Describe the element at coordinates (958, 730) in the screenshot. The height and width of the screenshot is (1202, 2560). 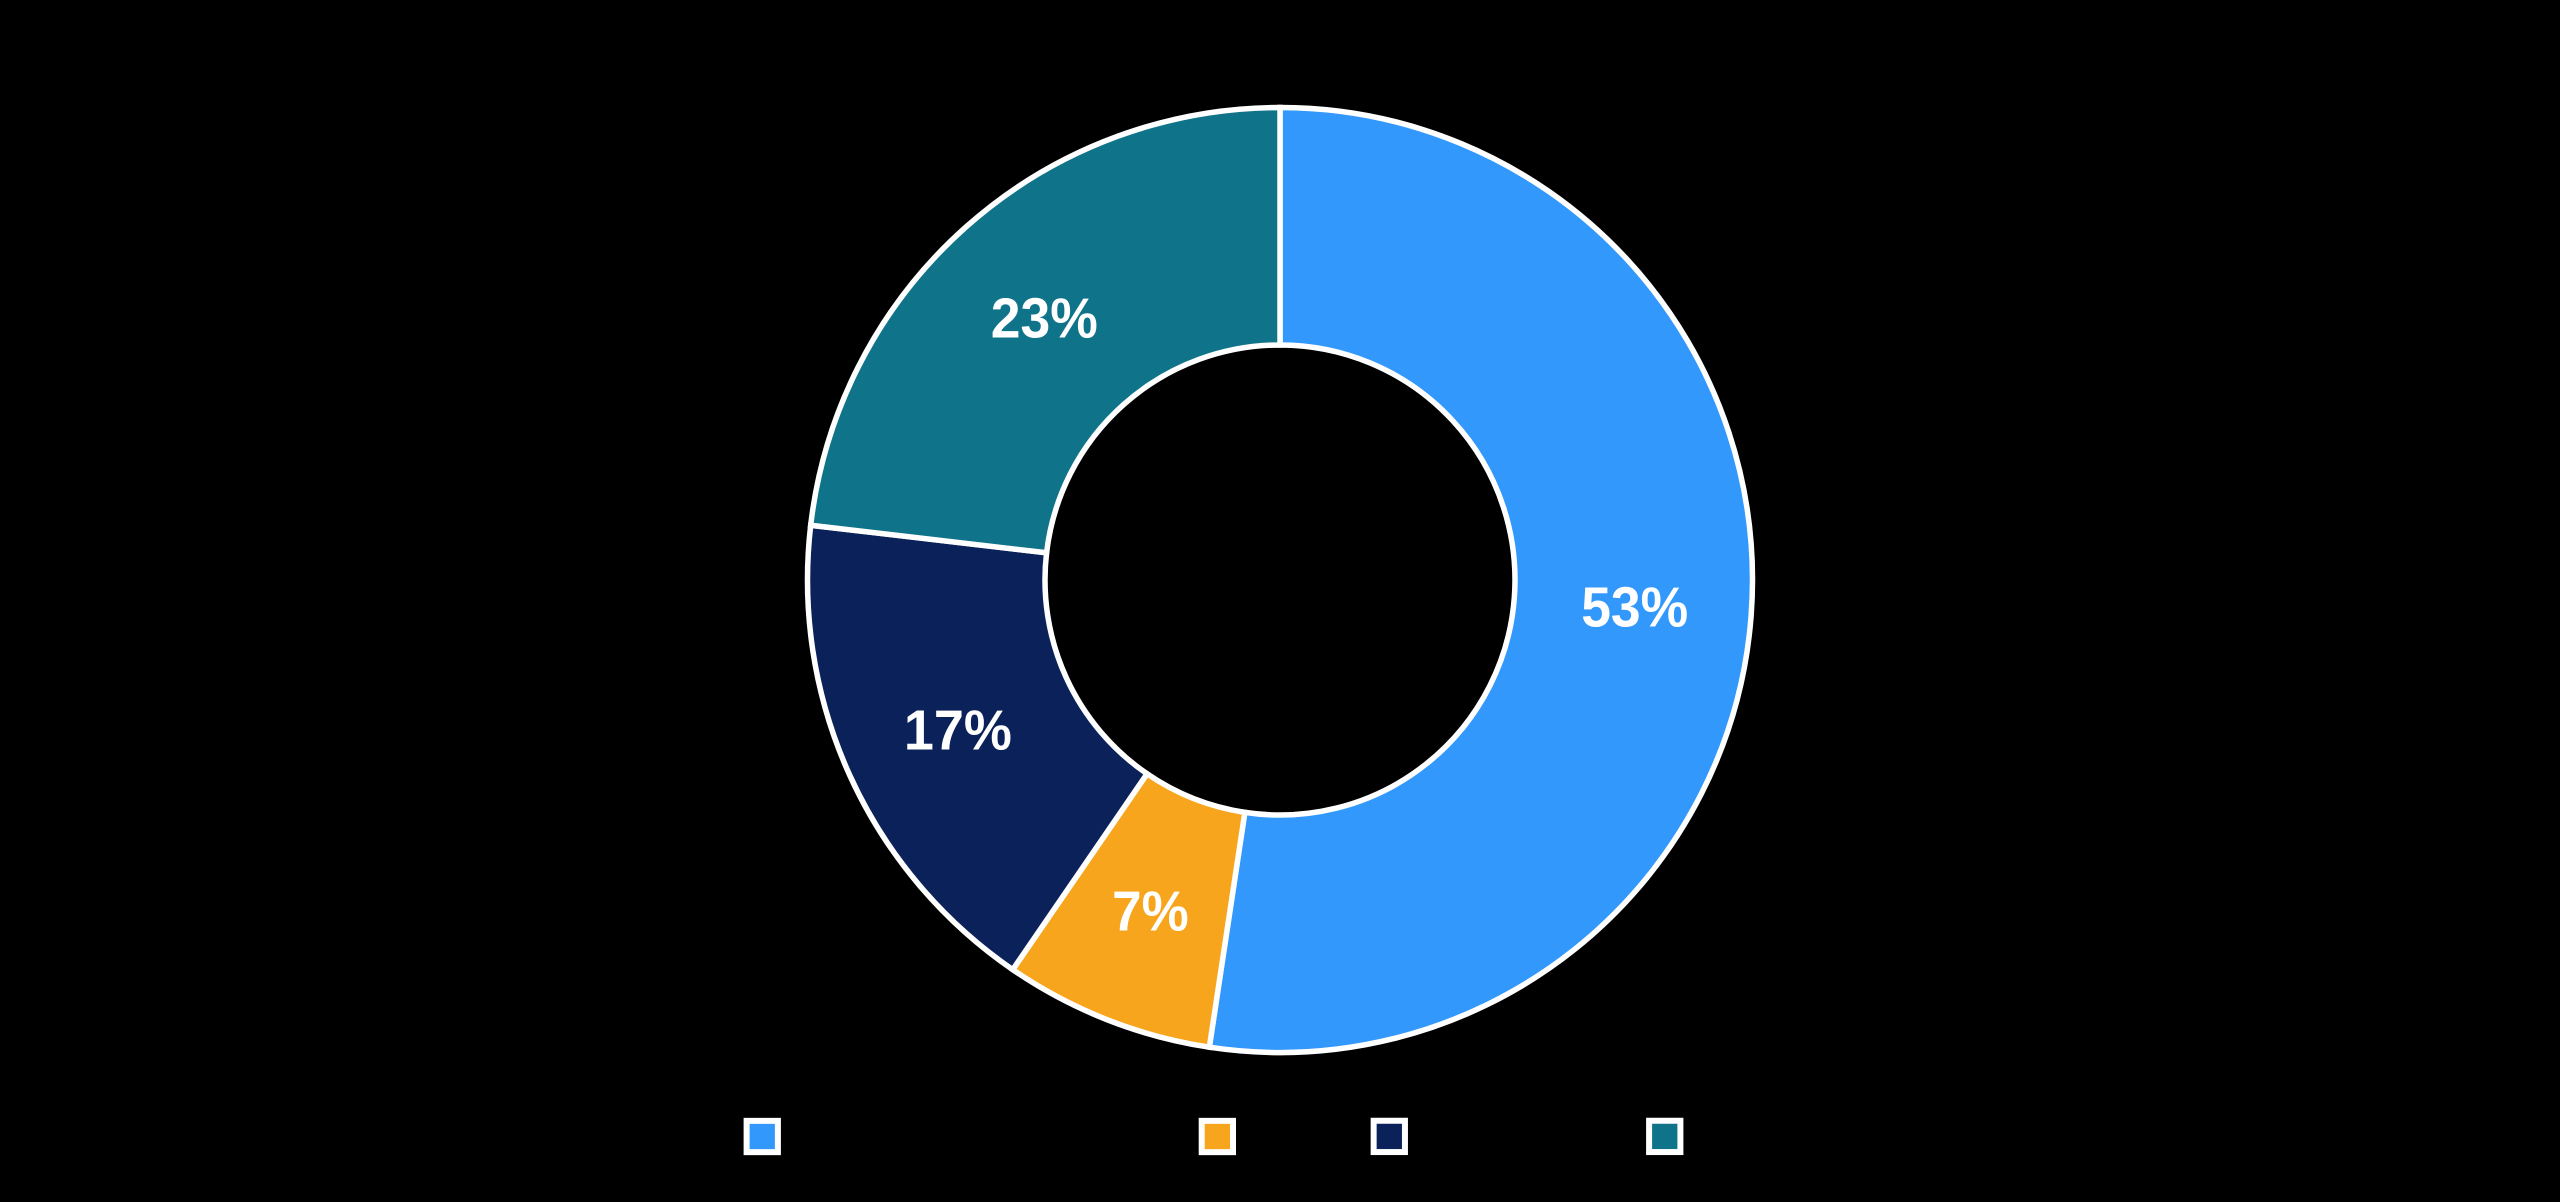
I see `svg-text: 17%` at that location.